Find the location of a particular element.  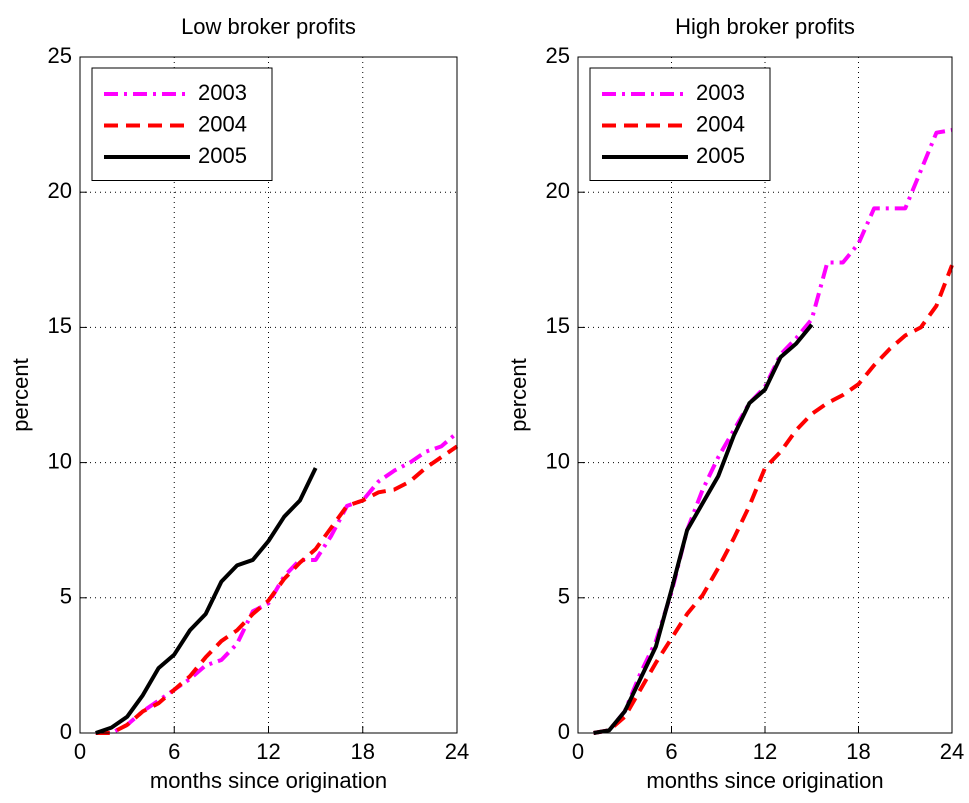

chart-title: High broker profits is located at coordinates (765, 26).